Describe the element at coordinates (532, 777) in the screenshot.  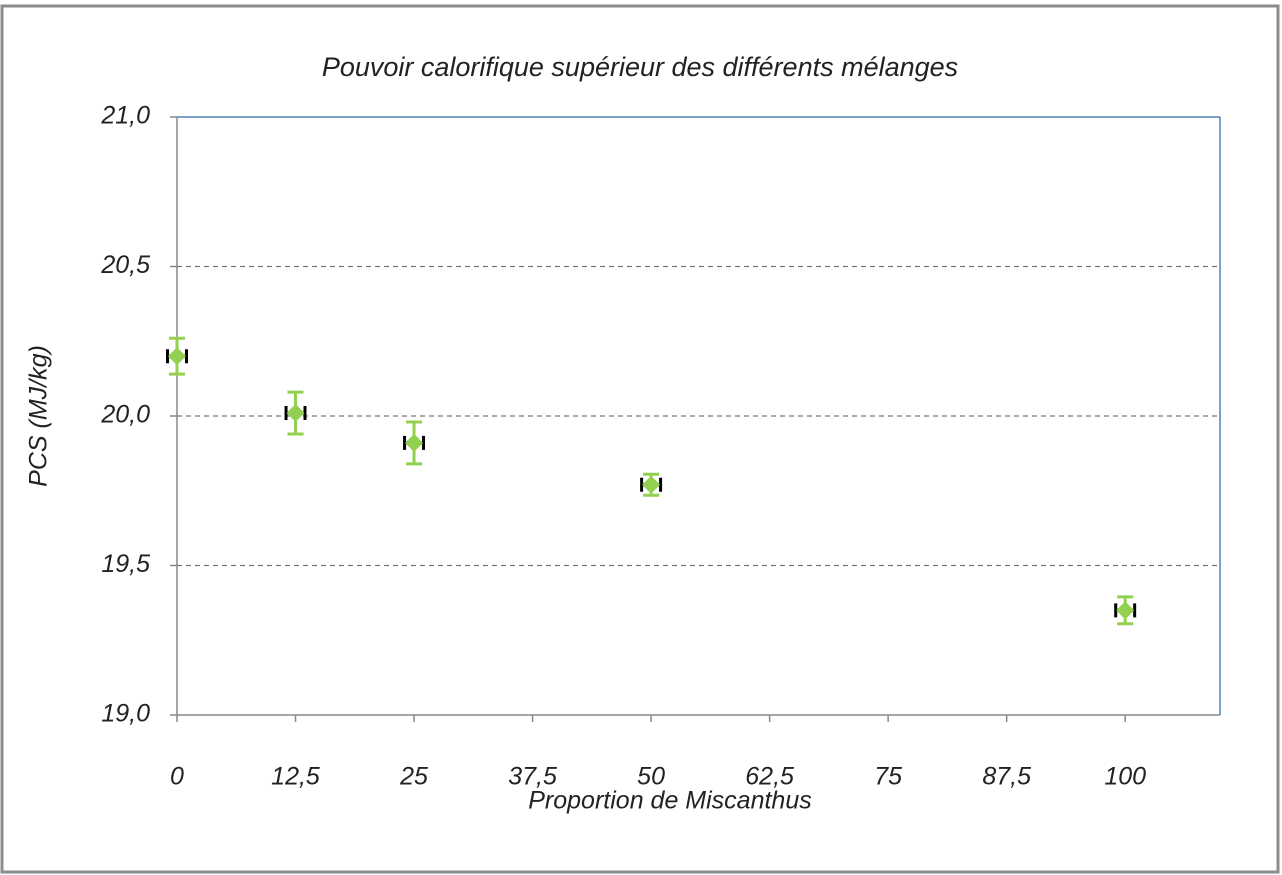
I see `x-tick-label: 37,5` at that location.